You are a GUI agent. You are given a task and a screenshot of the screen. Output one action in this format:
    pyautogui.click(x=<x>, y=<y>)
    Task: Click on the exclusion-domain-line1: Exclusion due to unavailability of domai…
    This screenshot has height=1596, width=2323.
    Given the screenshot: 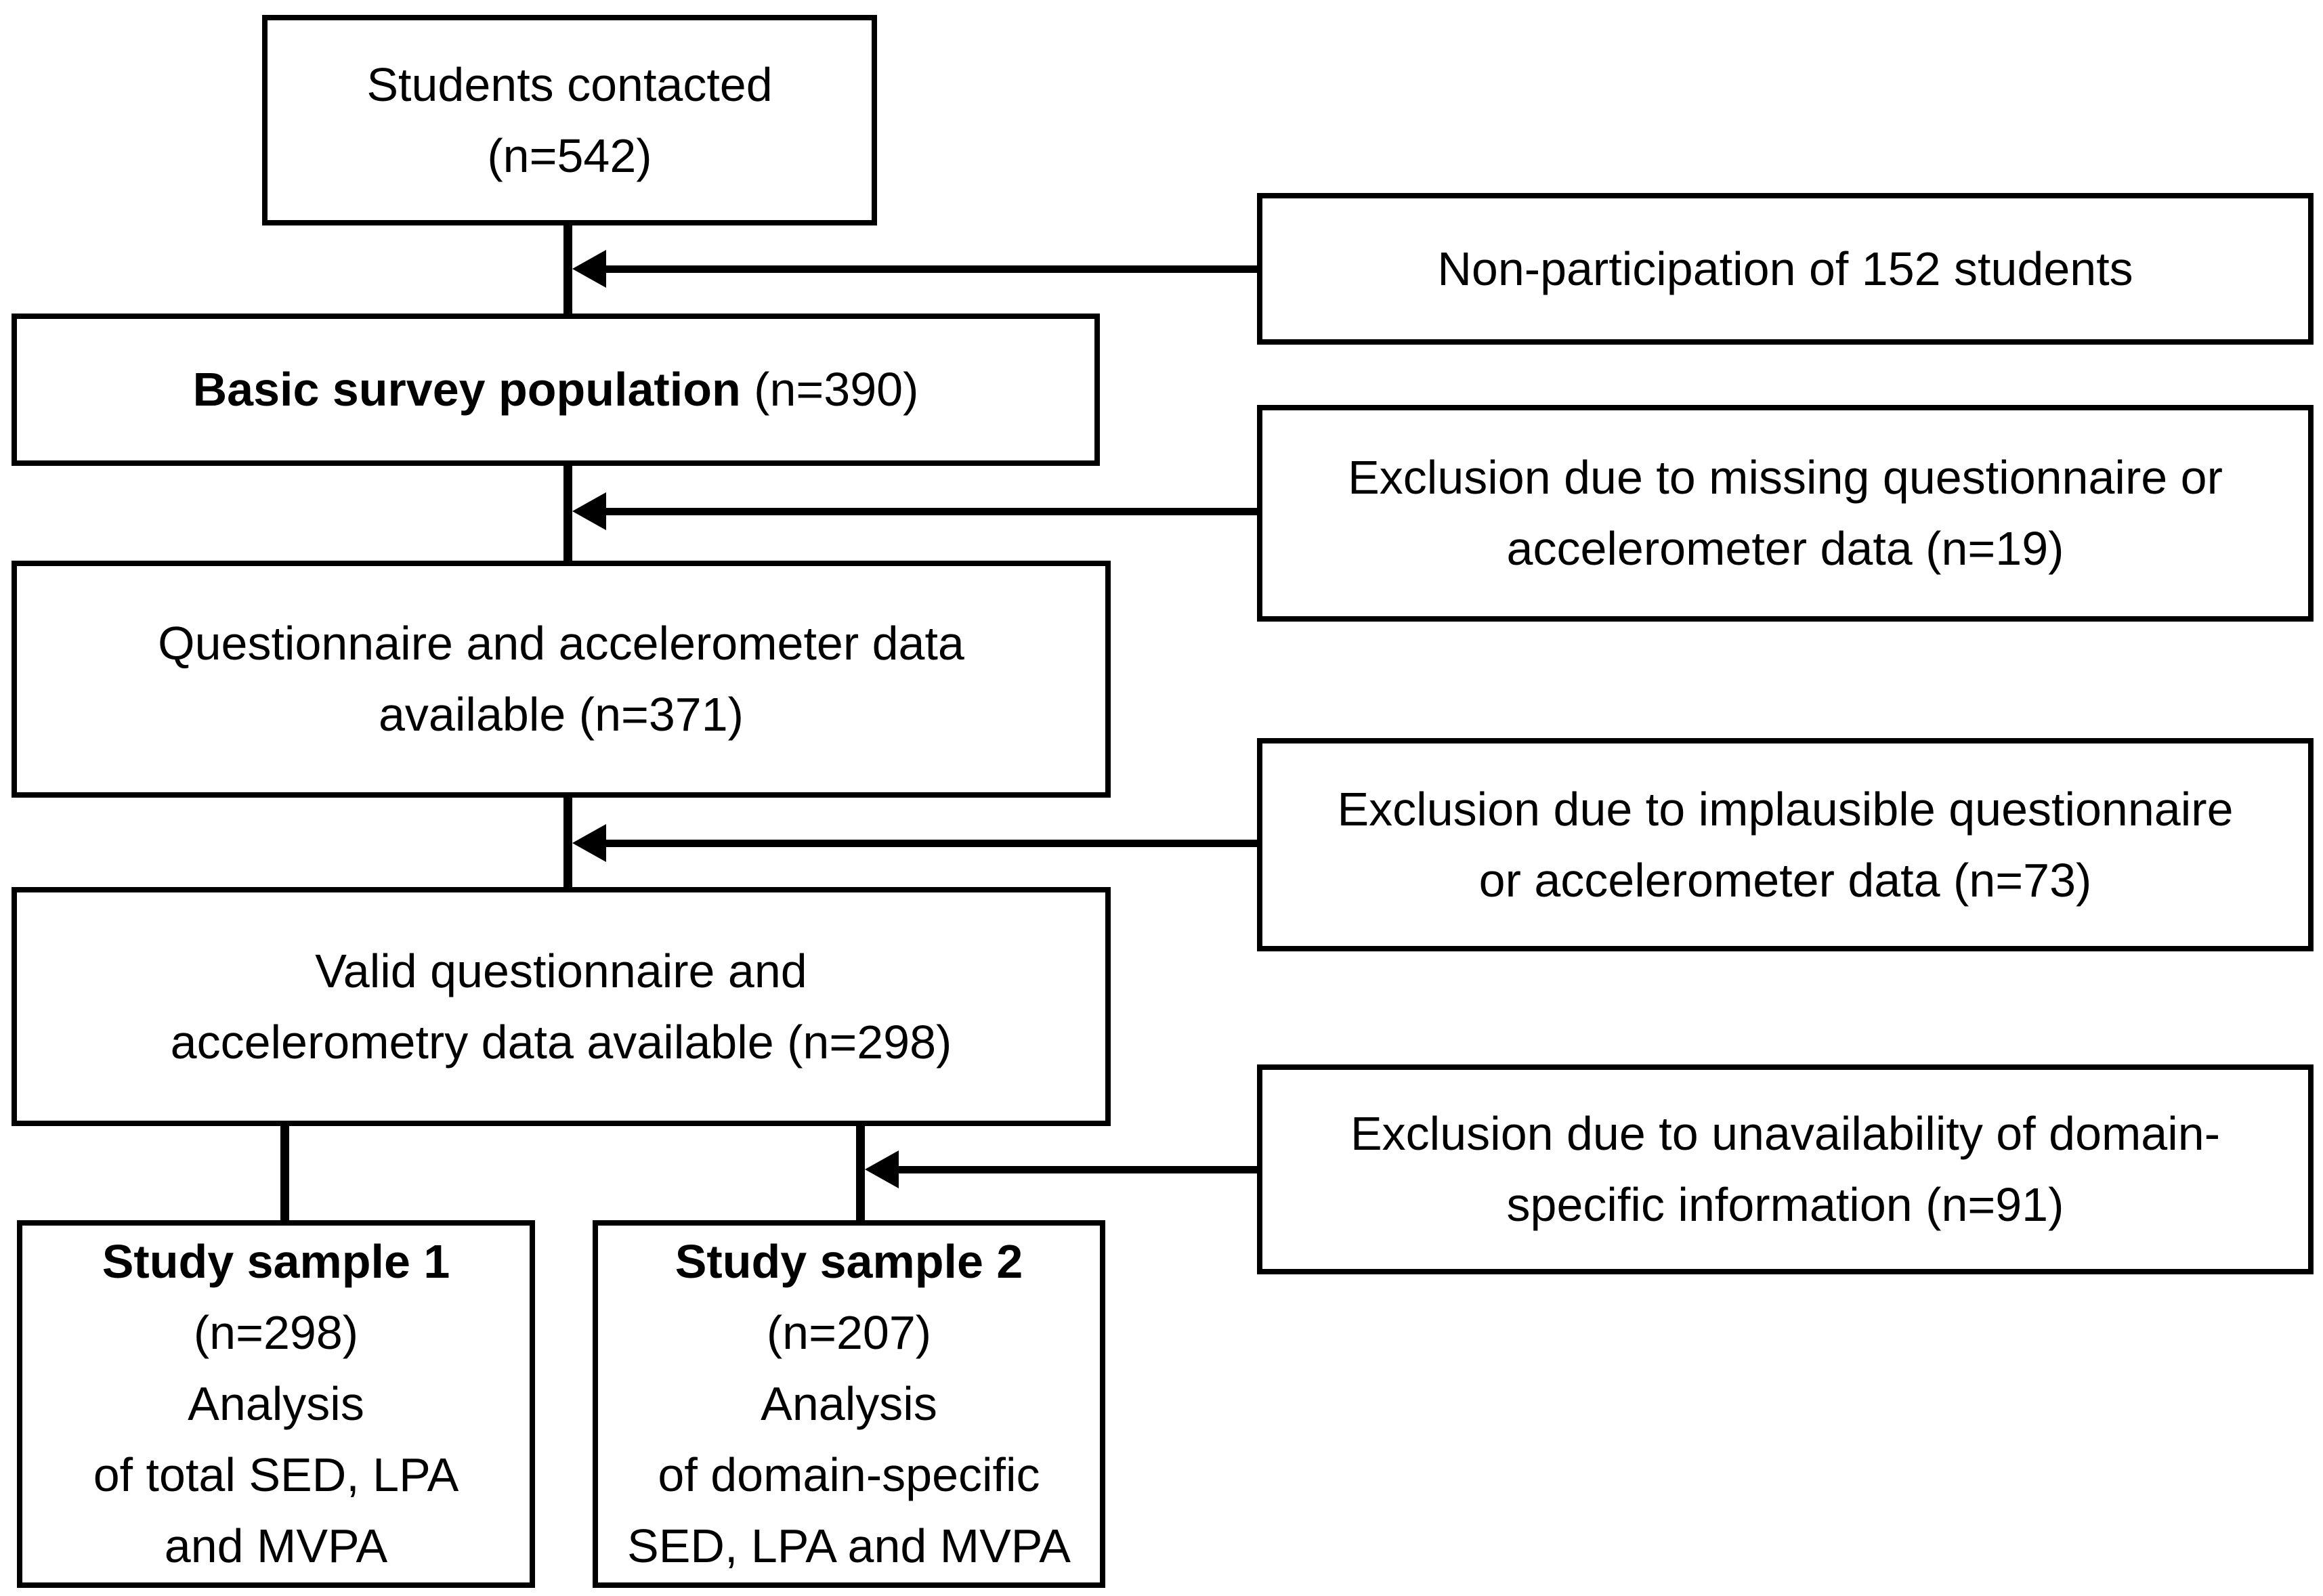 What is the action you would take?
    pyautogui.click(x=1785, y=1134)
    